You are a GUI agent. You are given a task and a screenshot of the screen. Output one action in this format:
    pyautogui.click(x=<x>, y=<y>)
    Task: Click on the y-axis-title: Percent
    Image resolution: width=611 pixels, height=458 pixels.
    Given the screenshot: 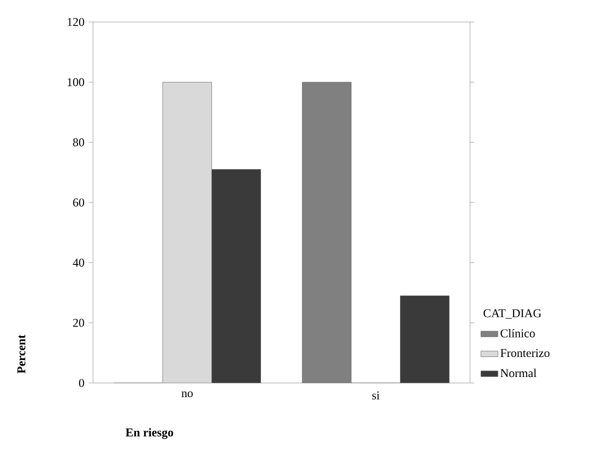 What is the action you would take?
    pyautogui.click(x=21, y=354)
    